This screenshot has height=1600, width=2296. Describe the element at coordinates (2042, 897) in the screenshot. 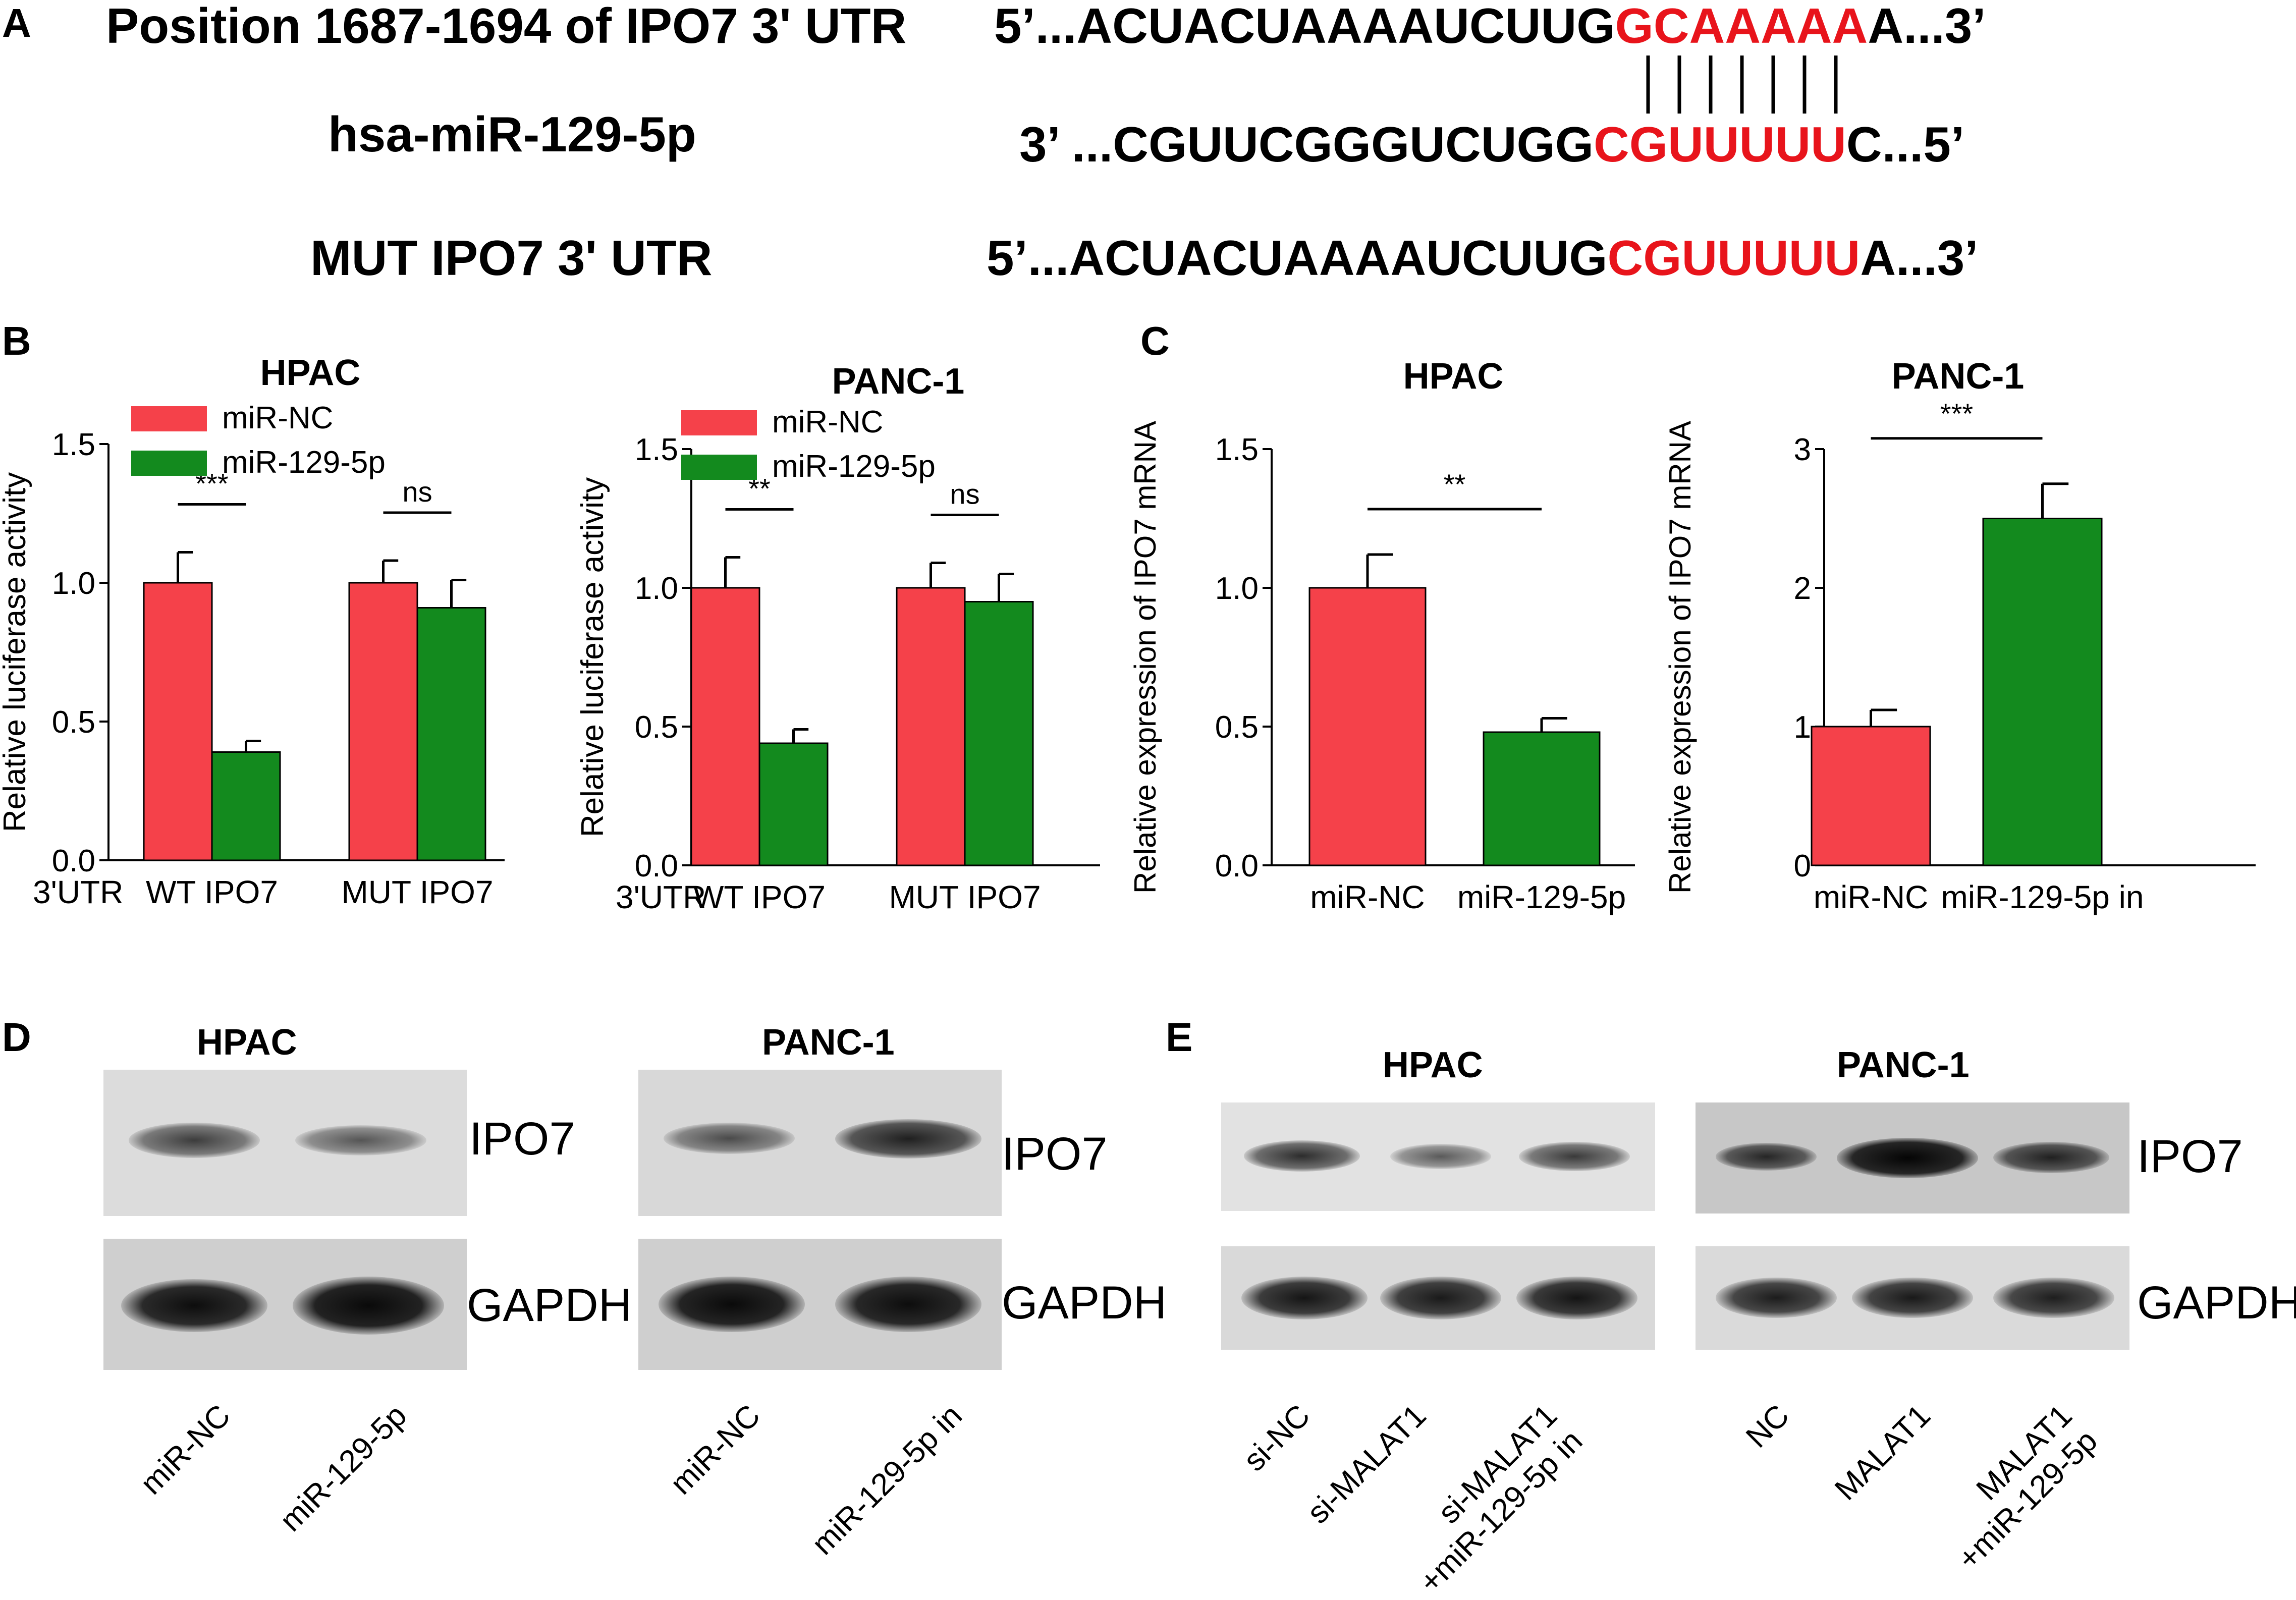

I see `x-tick-label: miR-129-5p in` at that location.